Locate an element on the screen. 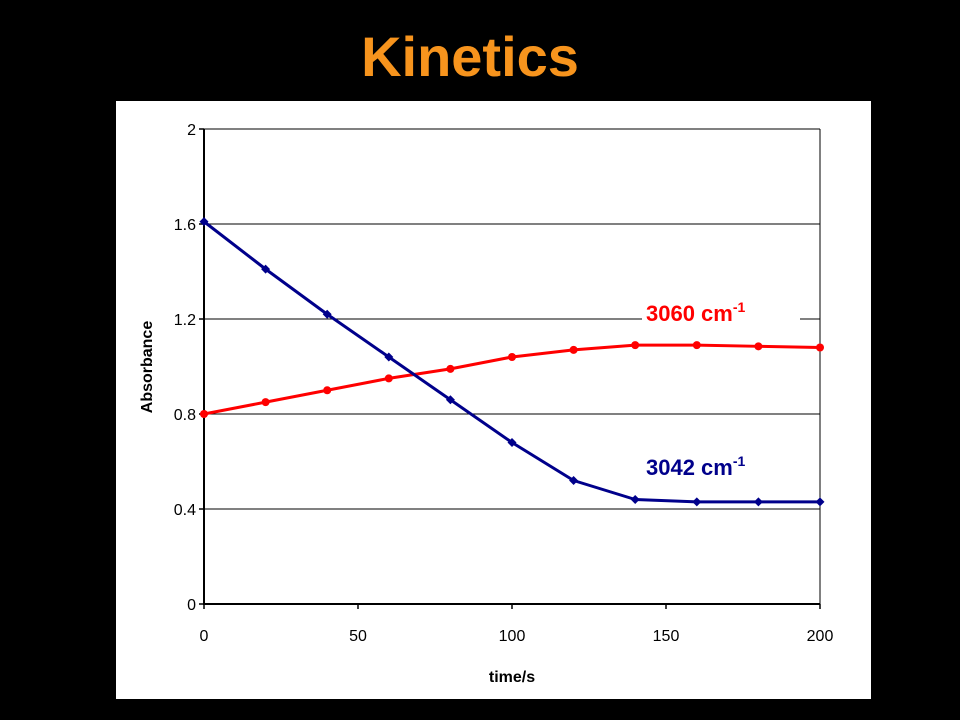 The height and width of the screenshot is (720, 960). x-tick-label-0: 0 is located at coordinates (204, 636).